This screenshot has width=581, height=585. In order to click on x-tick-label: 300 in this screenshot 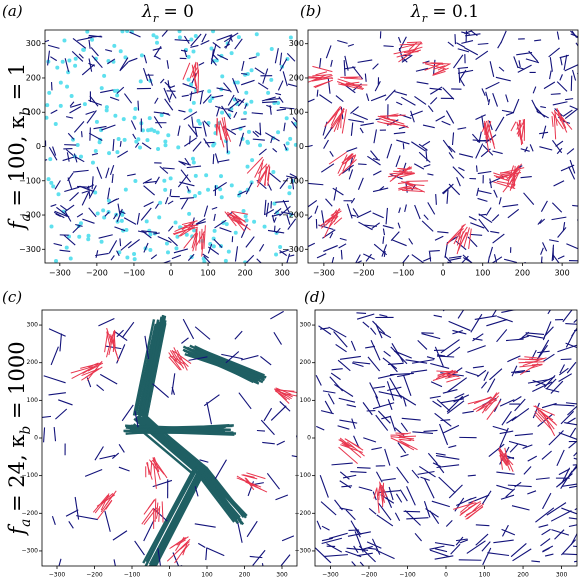, I will do `click(561, 273)`.